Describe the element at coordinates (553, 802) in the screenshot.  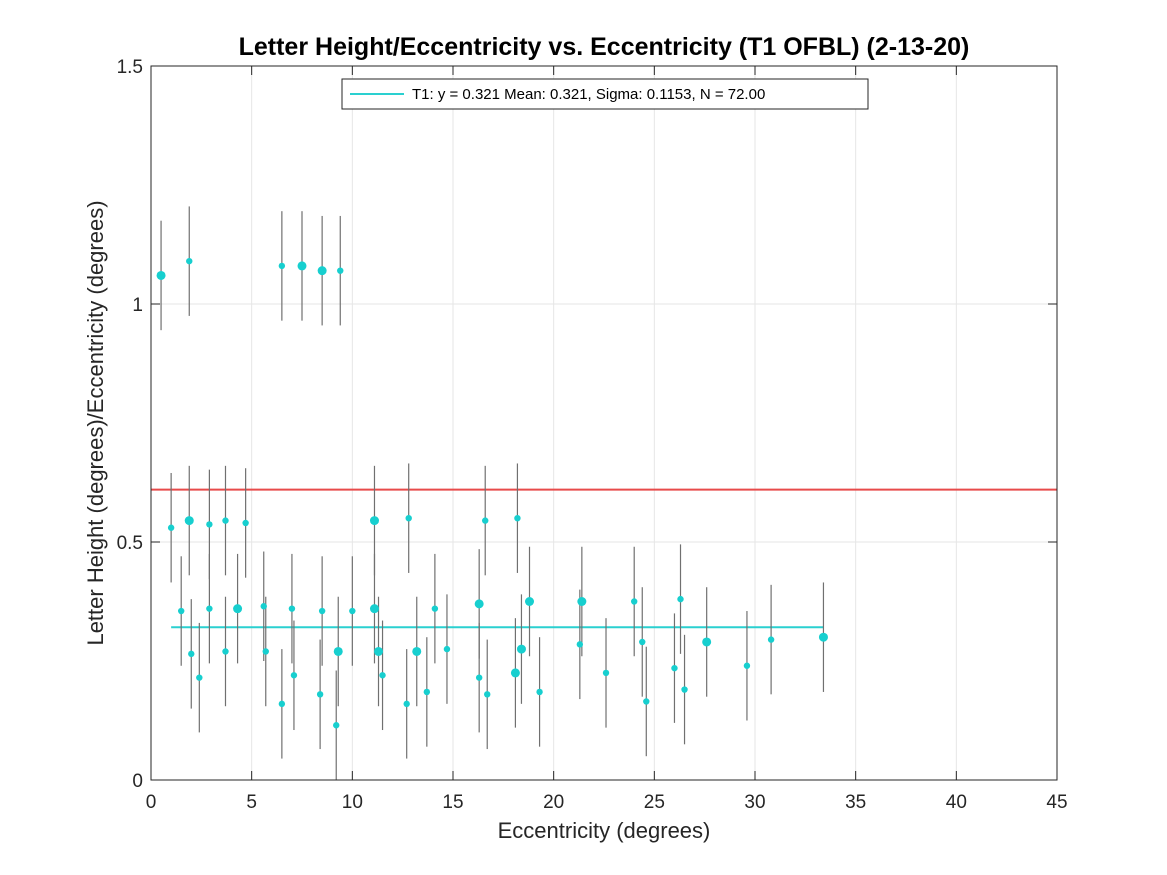
I see `x-tick-label: 20` at that location.